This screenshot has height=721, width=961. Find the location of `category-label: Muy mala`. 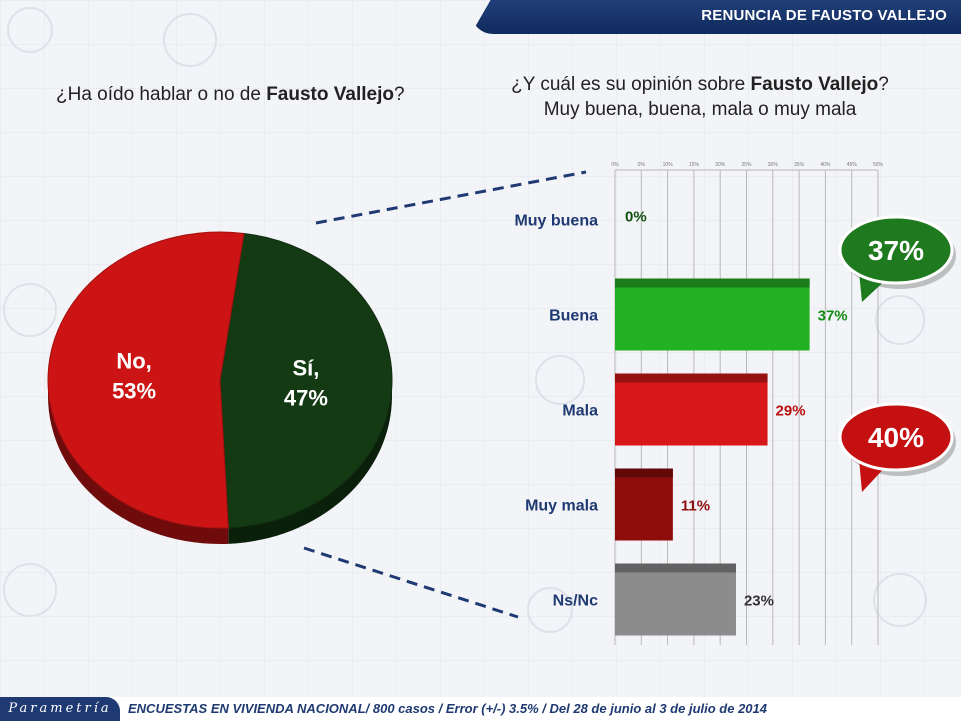

category-label: Muy mala is located at coordinates (561, 506).